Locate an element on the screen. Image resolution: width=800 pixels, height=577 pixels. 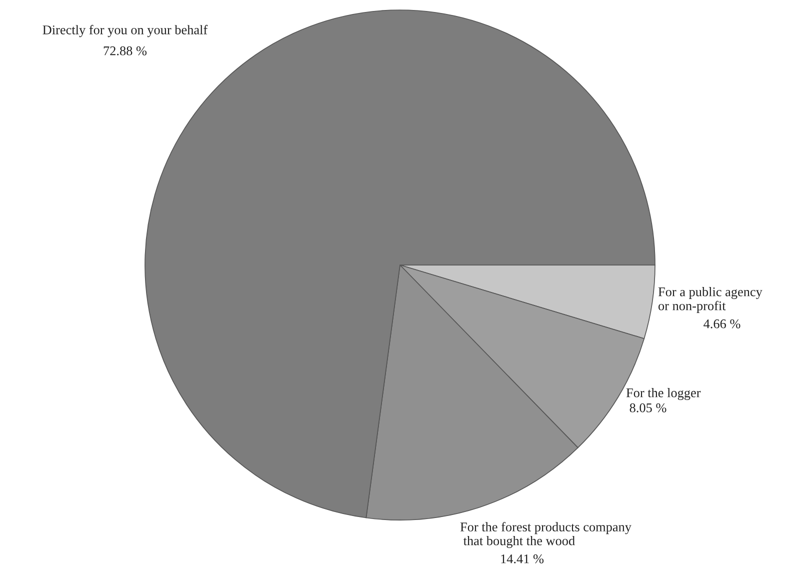
data-label: 72.88 % is located at coordinates (125, 51).